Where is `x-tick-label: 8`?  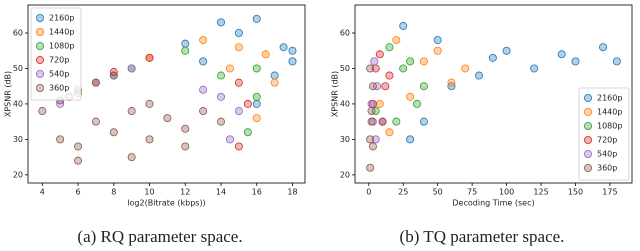 x-tick-label: 8 is located at coordinates (113, 192).